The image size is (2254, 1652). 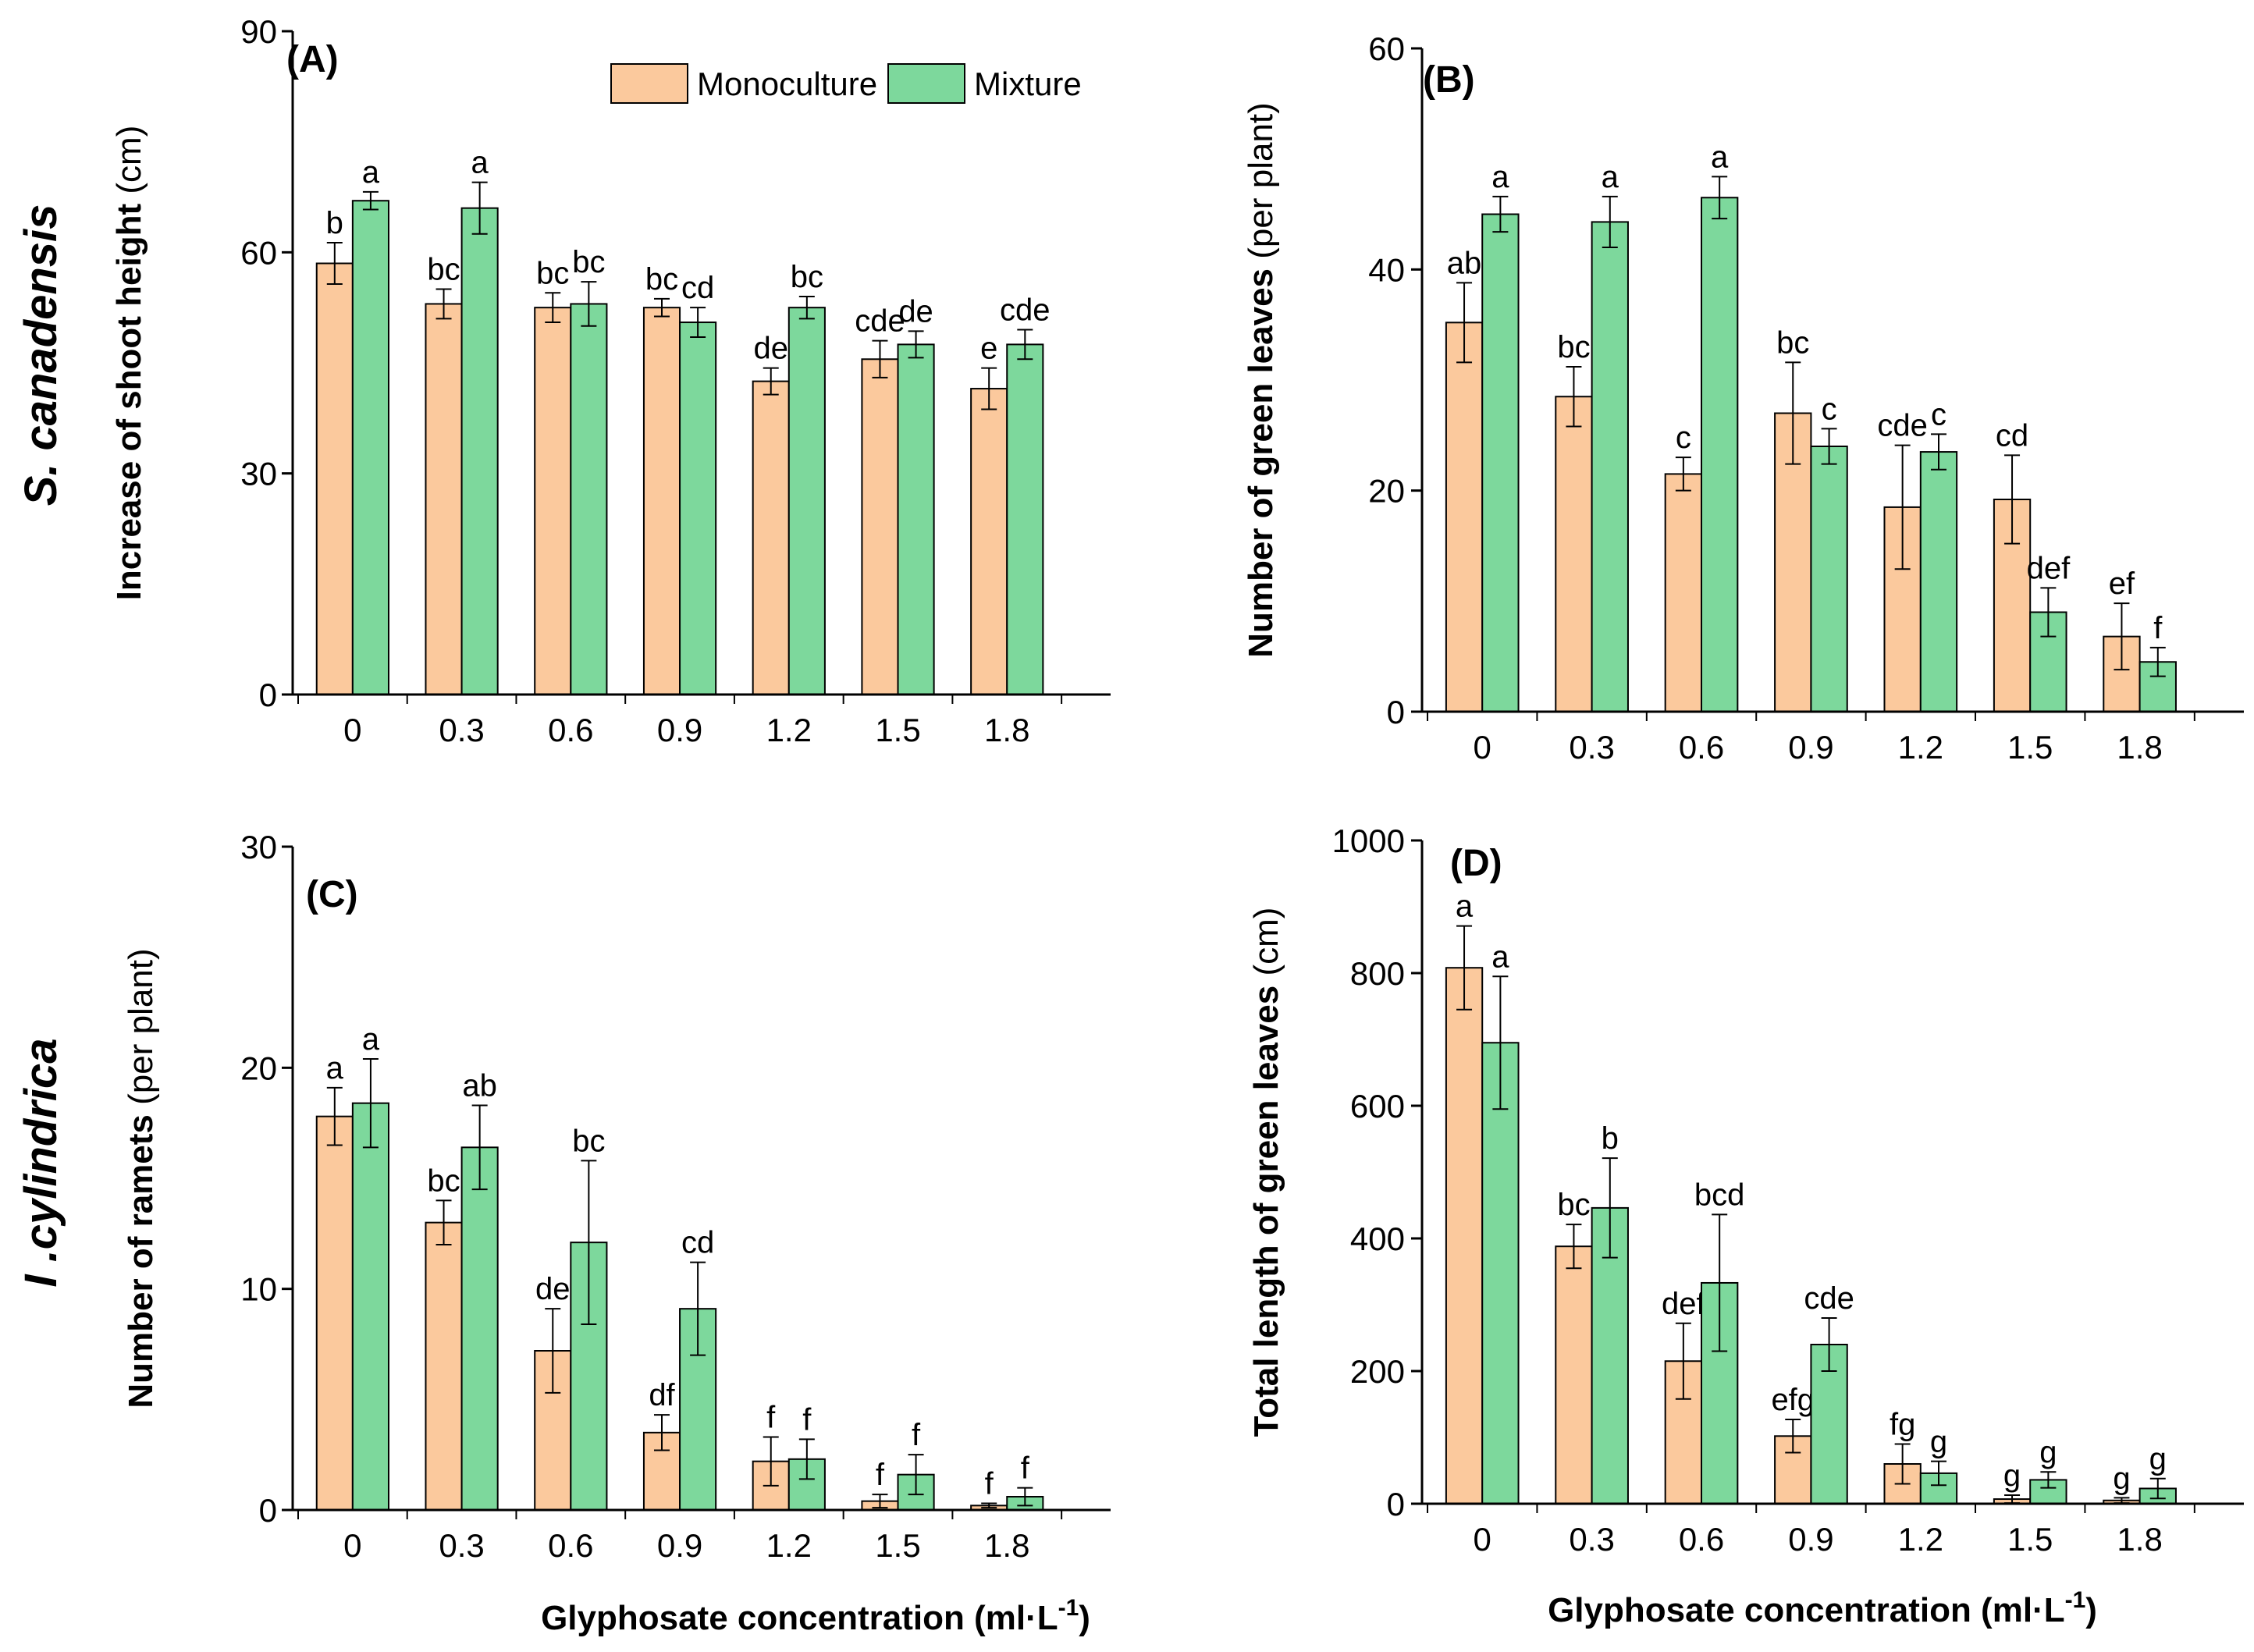 What do you see at coordinates (1084, 1618) in the screenshot?
I see `x-axis-title-left-close: )` at bounding box center [1084, 1618].